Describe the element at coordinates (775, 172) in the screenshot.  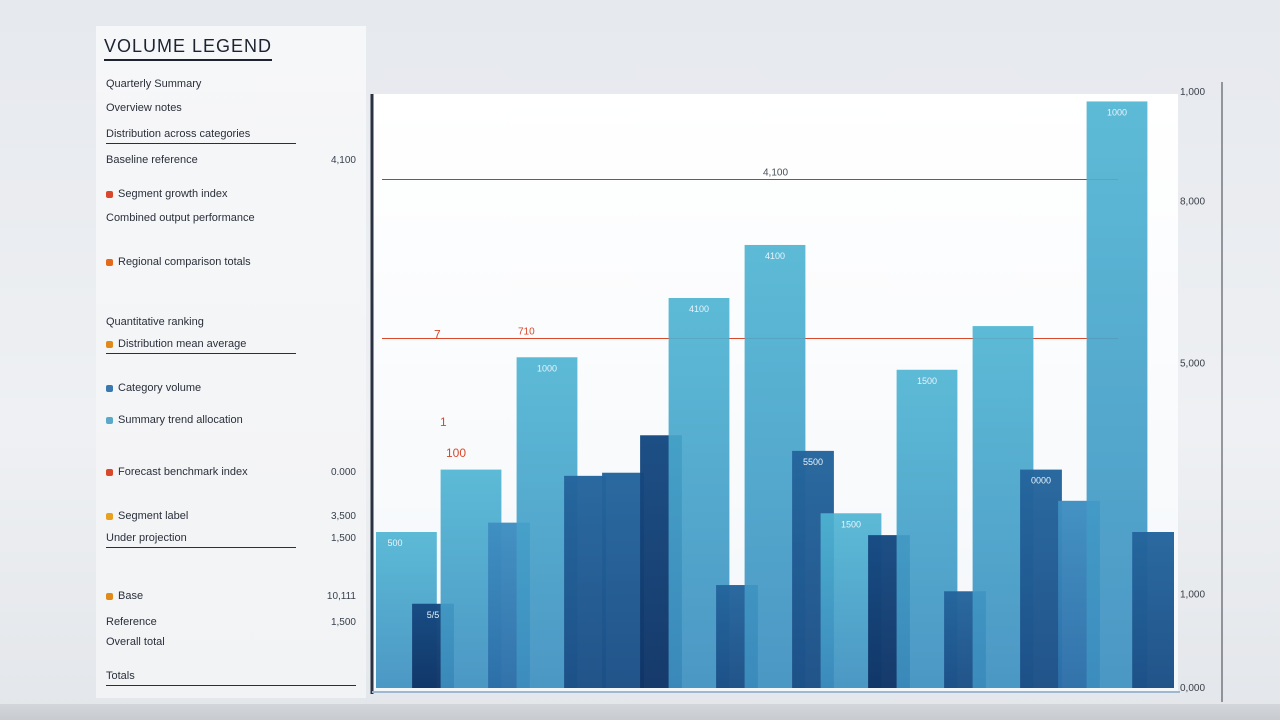
I see `reference-label: 4,100` at that location.